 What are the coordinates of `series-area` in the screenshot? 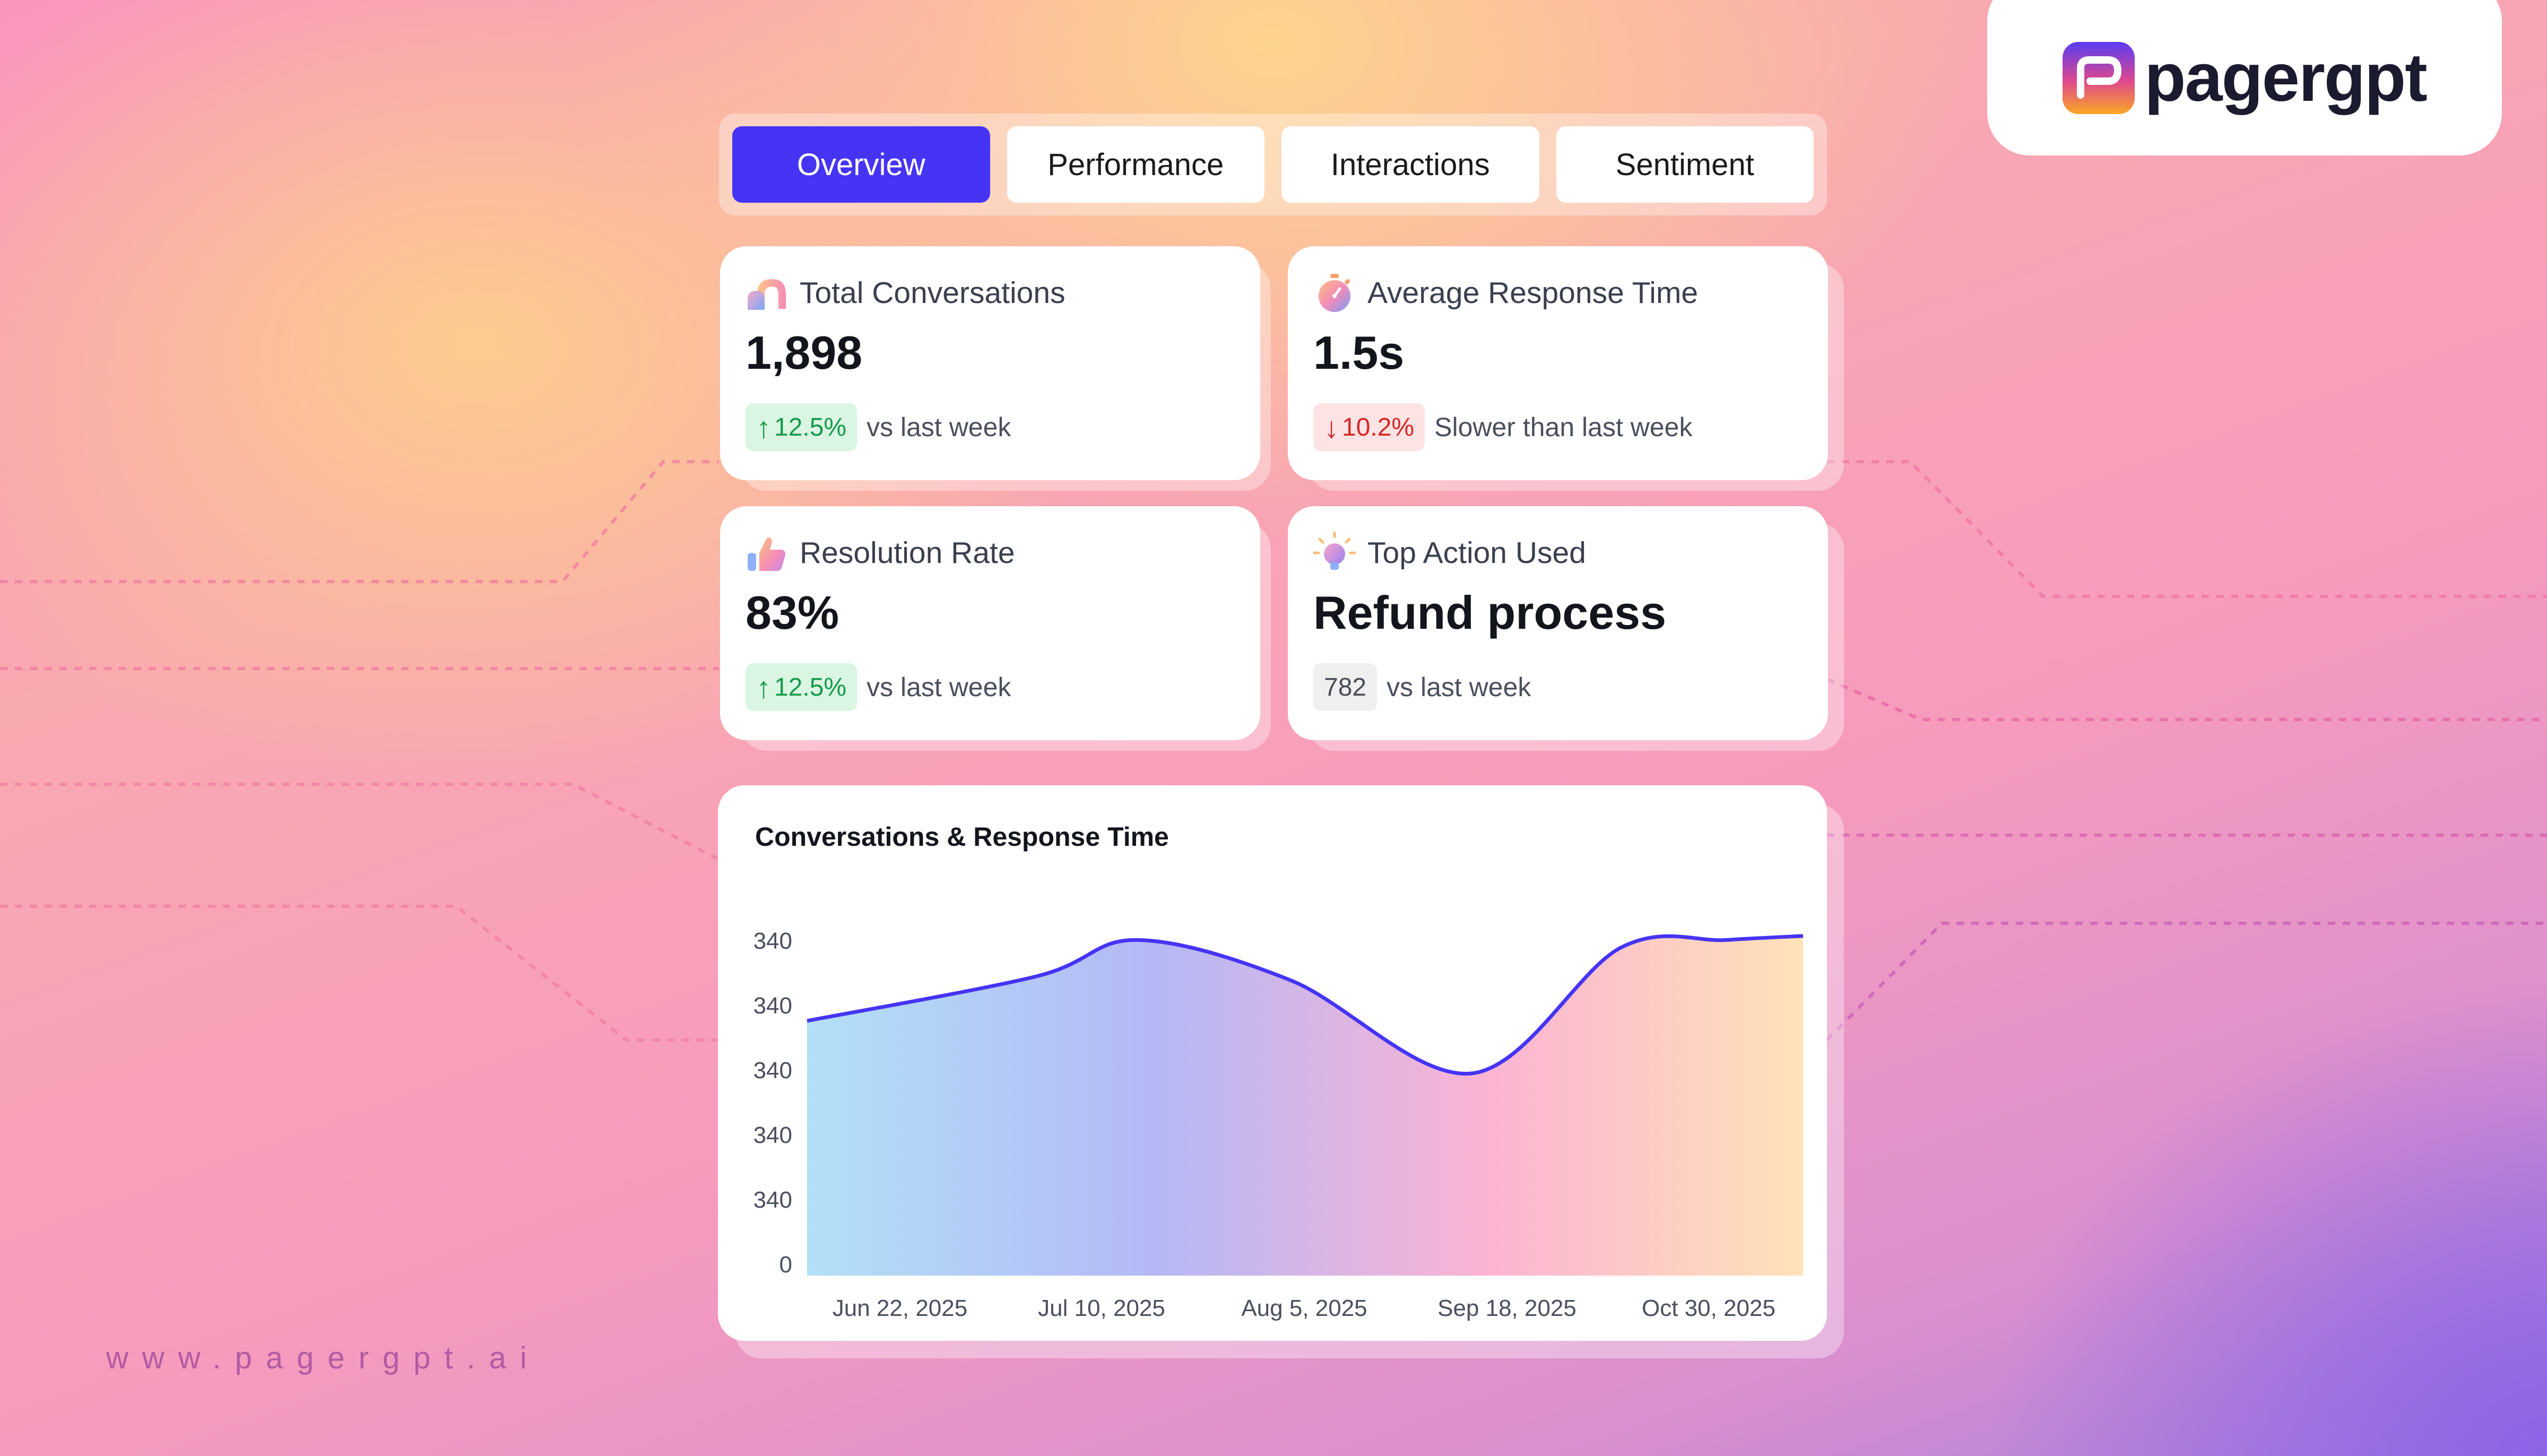 It's located at (1305, 1105).